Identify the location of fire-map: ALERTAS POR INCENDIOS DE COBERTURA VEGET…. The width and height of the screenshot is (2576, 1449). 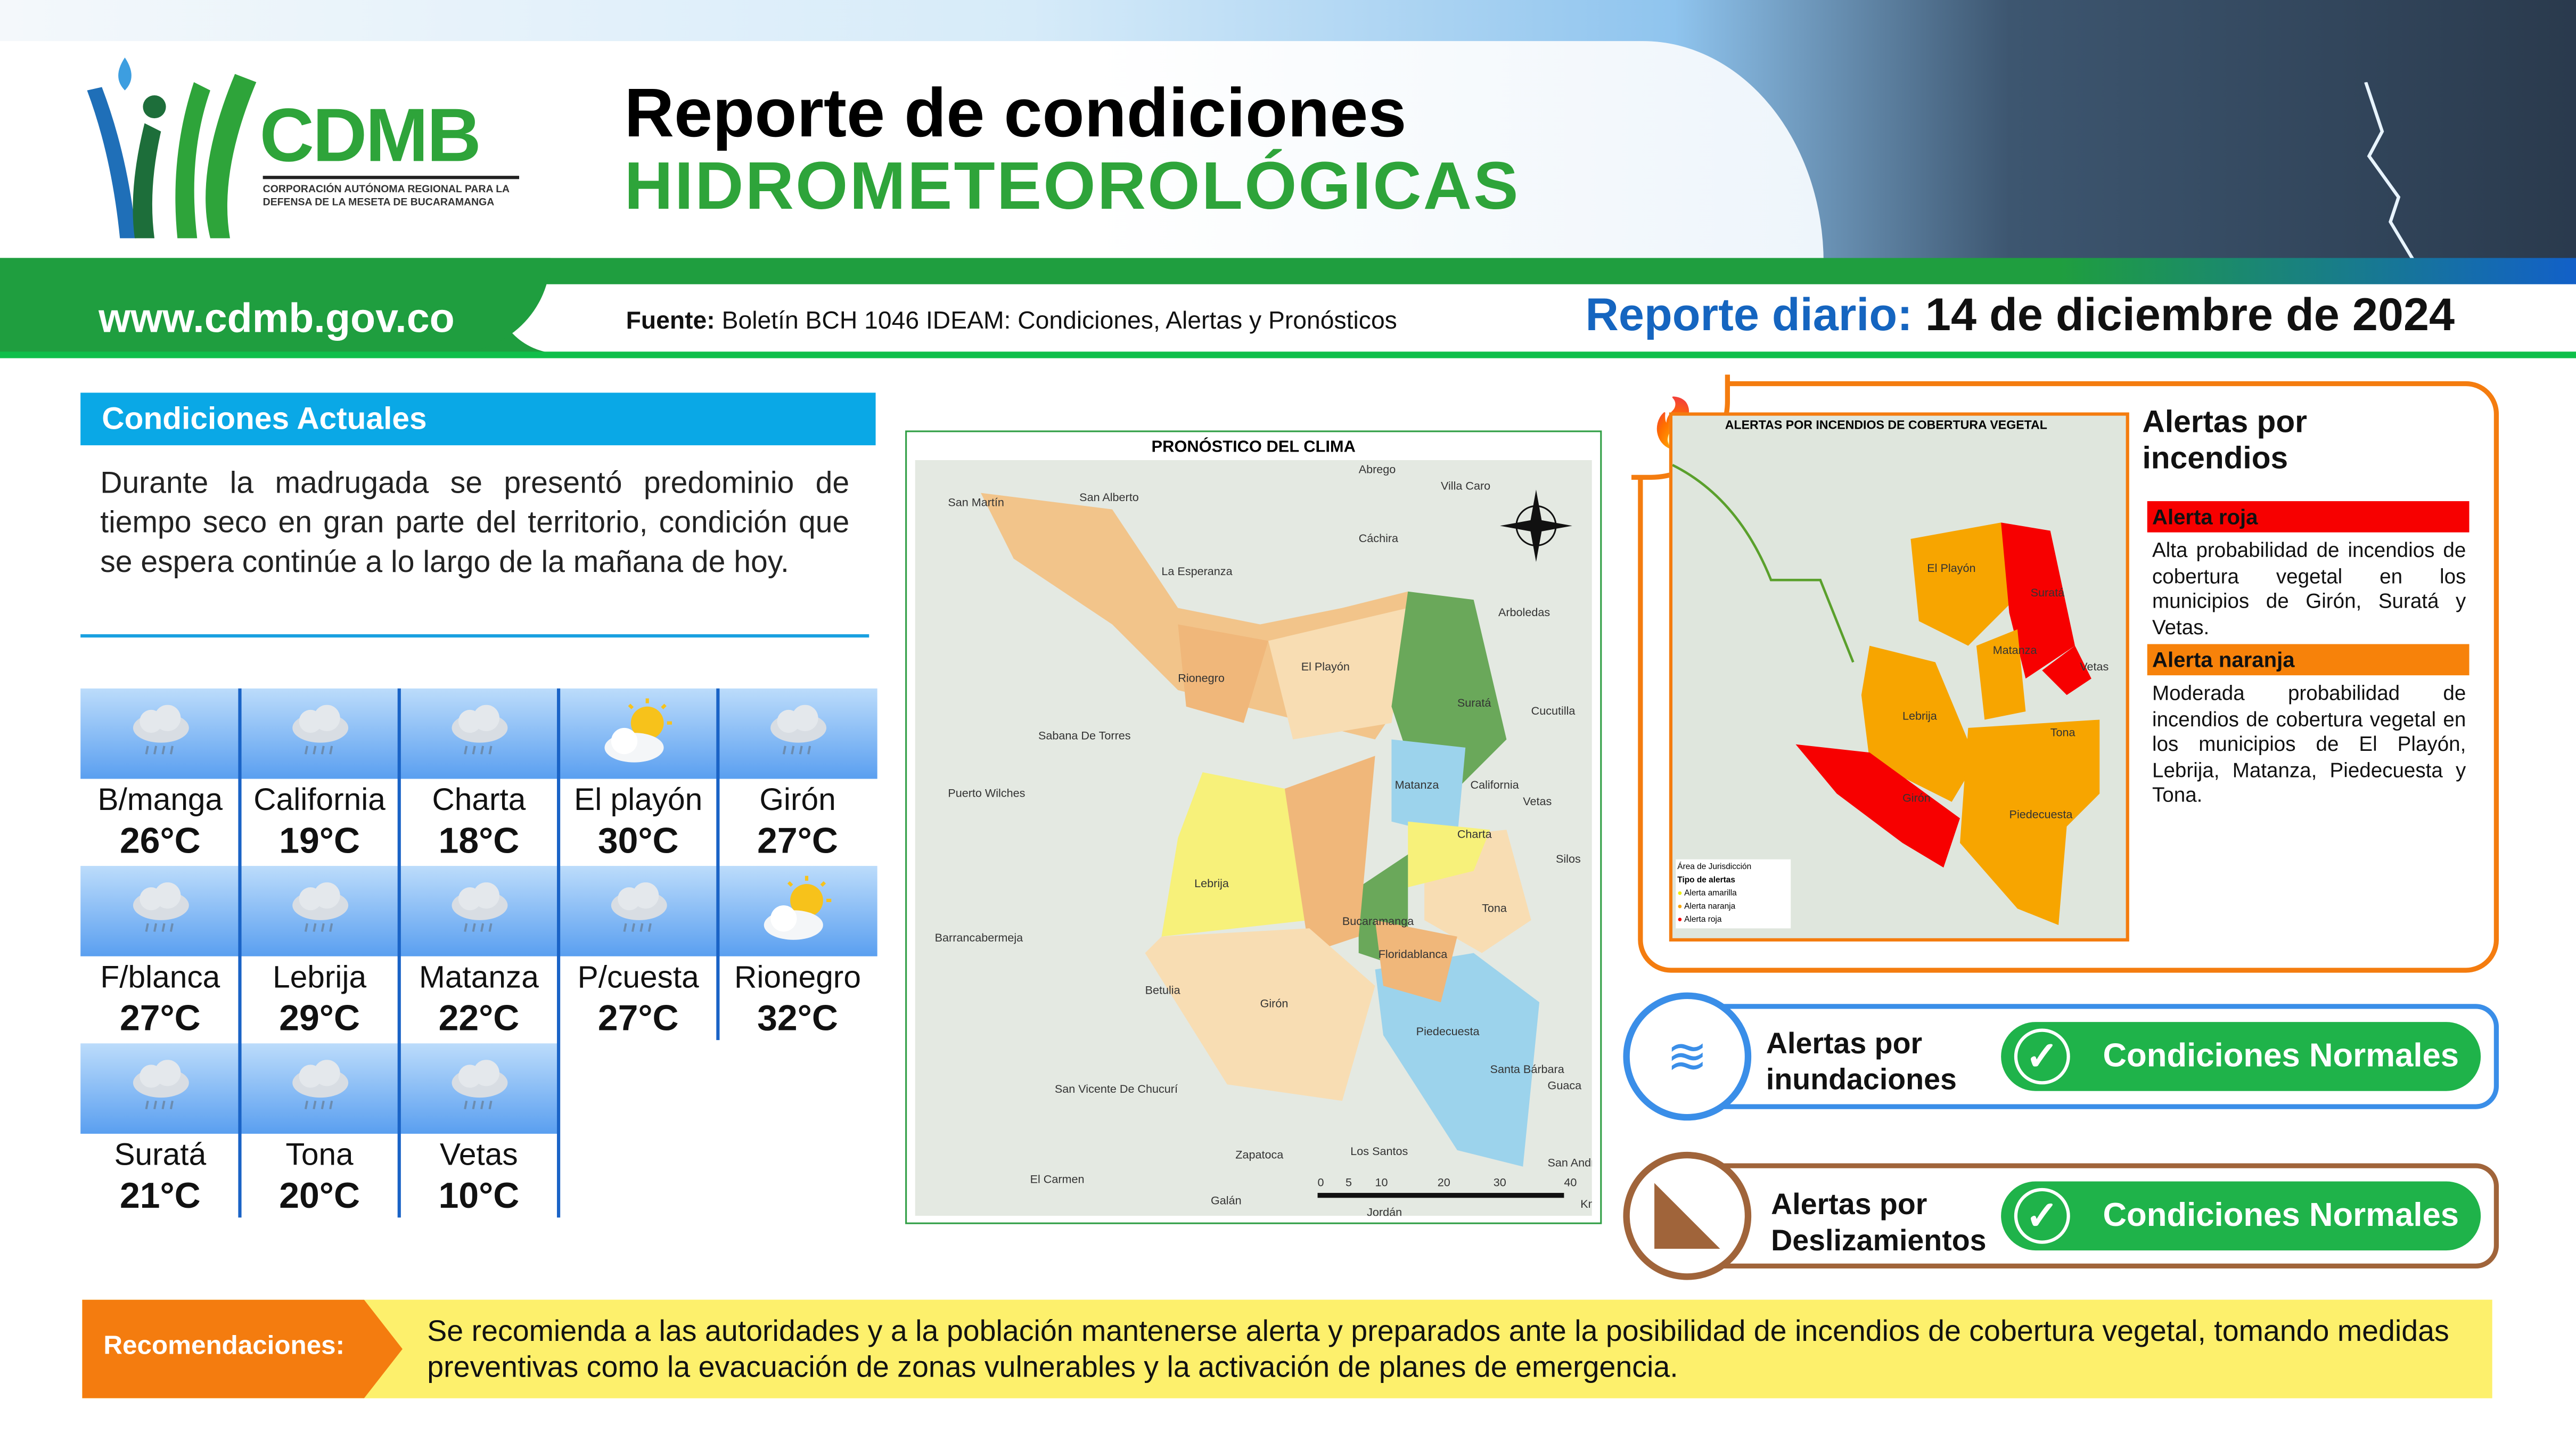
(1899, 677).